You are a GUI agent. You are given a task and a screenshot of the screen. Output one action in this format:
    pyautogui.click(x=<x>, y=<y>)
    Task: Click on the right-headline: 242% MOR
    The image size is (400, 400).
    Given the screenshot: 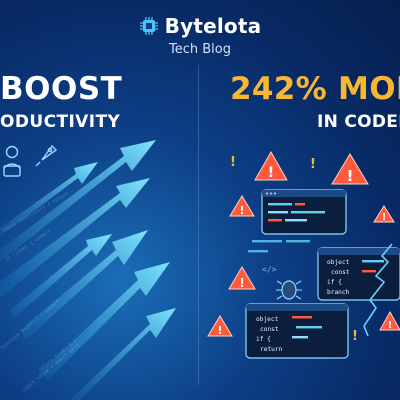 What is the action you would take?
    pyautogui.click(x=315, y=89)
    